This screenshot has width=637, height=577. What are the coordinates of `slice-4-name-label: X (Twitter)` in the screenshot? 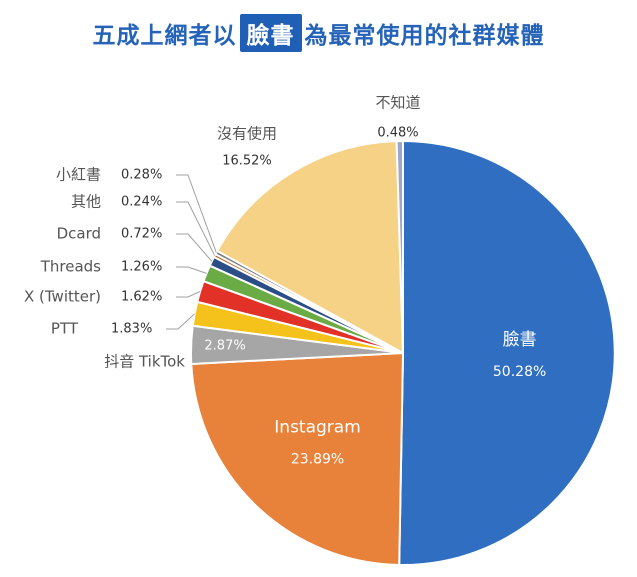 It's located at (62, 297).